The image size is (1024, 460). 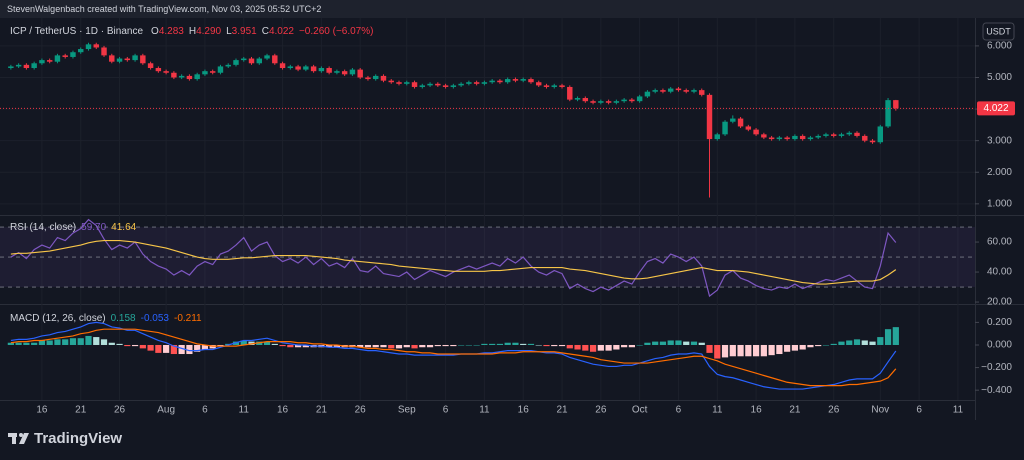 What do you see at coordinates (999, 172) in the screenshot?
I see `y-tick-label: 2.000` at bounding box center [999, 172].